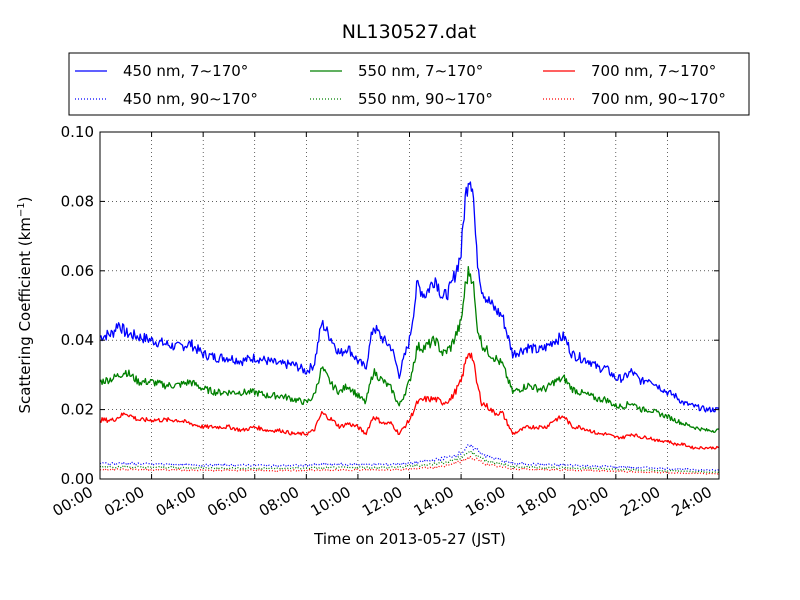 This screenshot has height=600, width=800. I want to click on y-tick-label: 0.06, so click(77, 271).